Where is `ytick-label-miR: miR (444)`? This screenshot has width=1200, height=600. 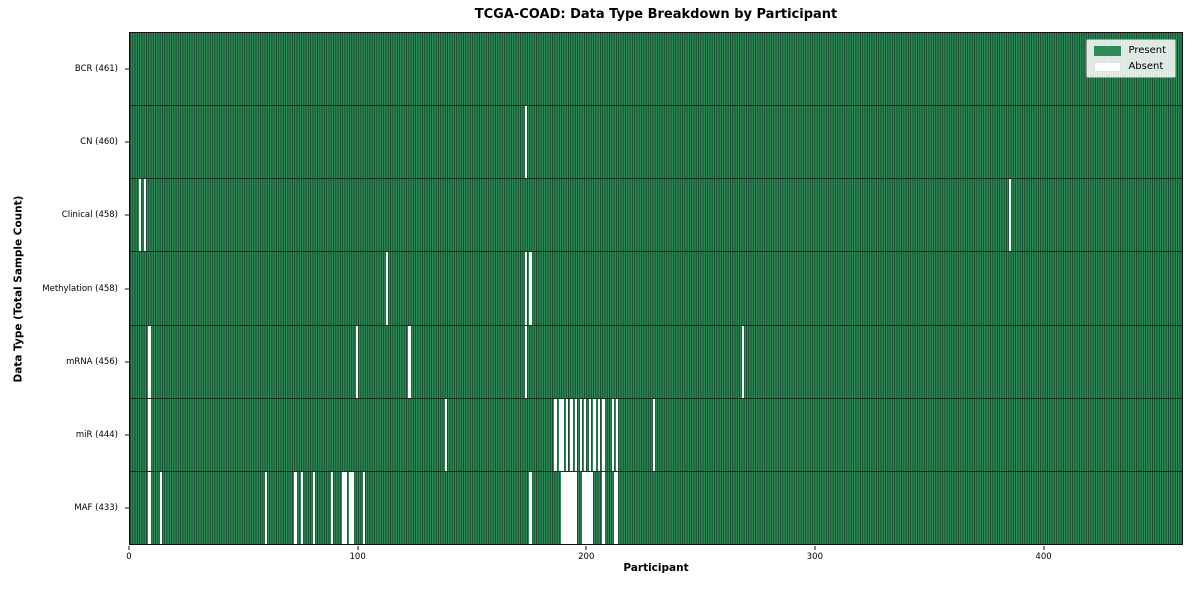
ytick-label-miR: miR (444) is located at coordinates (96, 435).